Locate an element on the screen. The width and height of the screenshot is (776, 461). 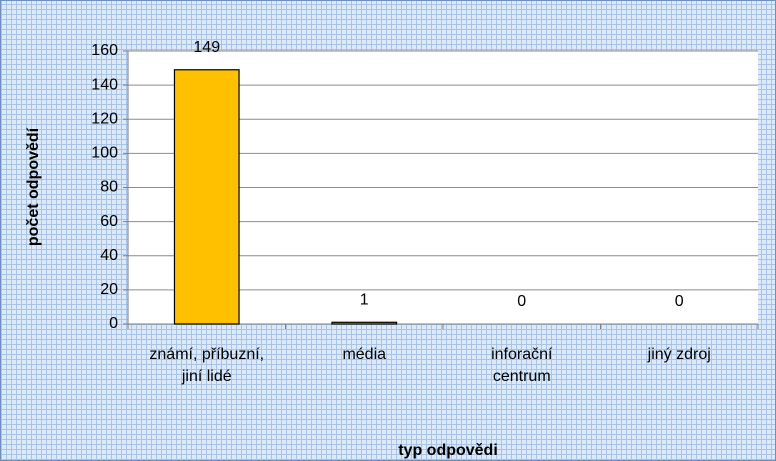
y-tick-label: 160 is located at coordinates (104, 50).